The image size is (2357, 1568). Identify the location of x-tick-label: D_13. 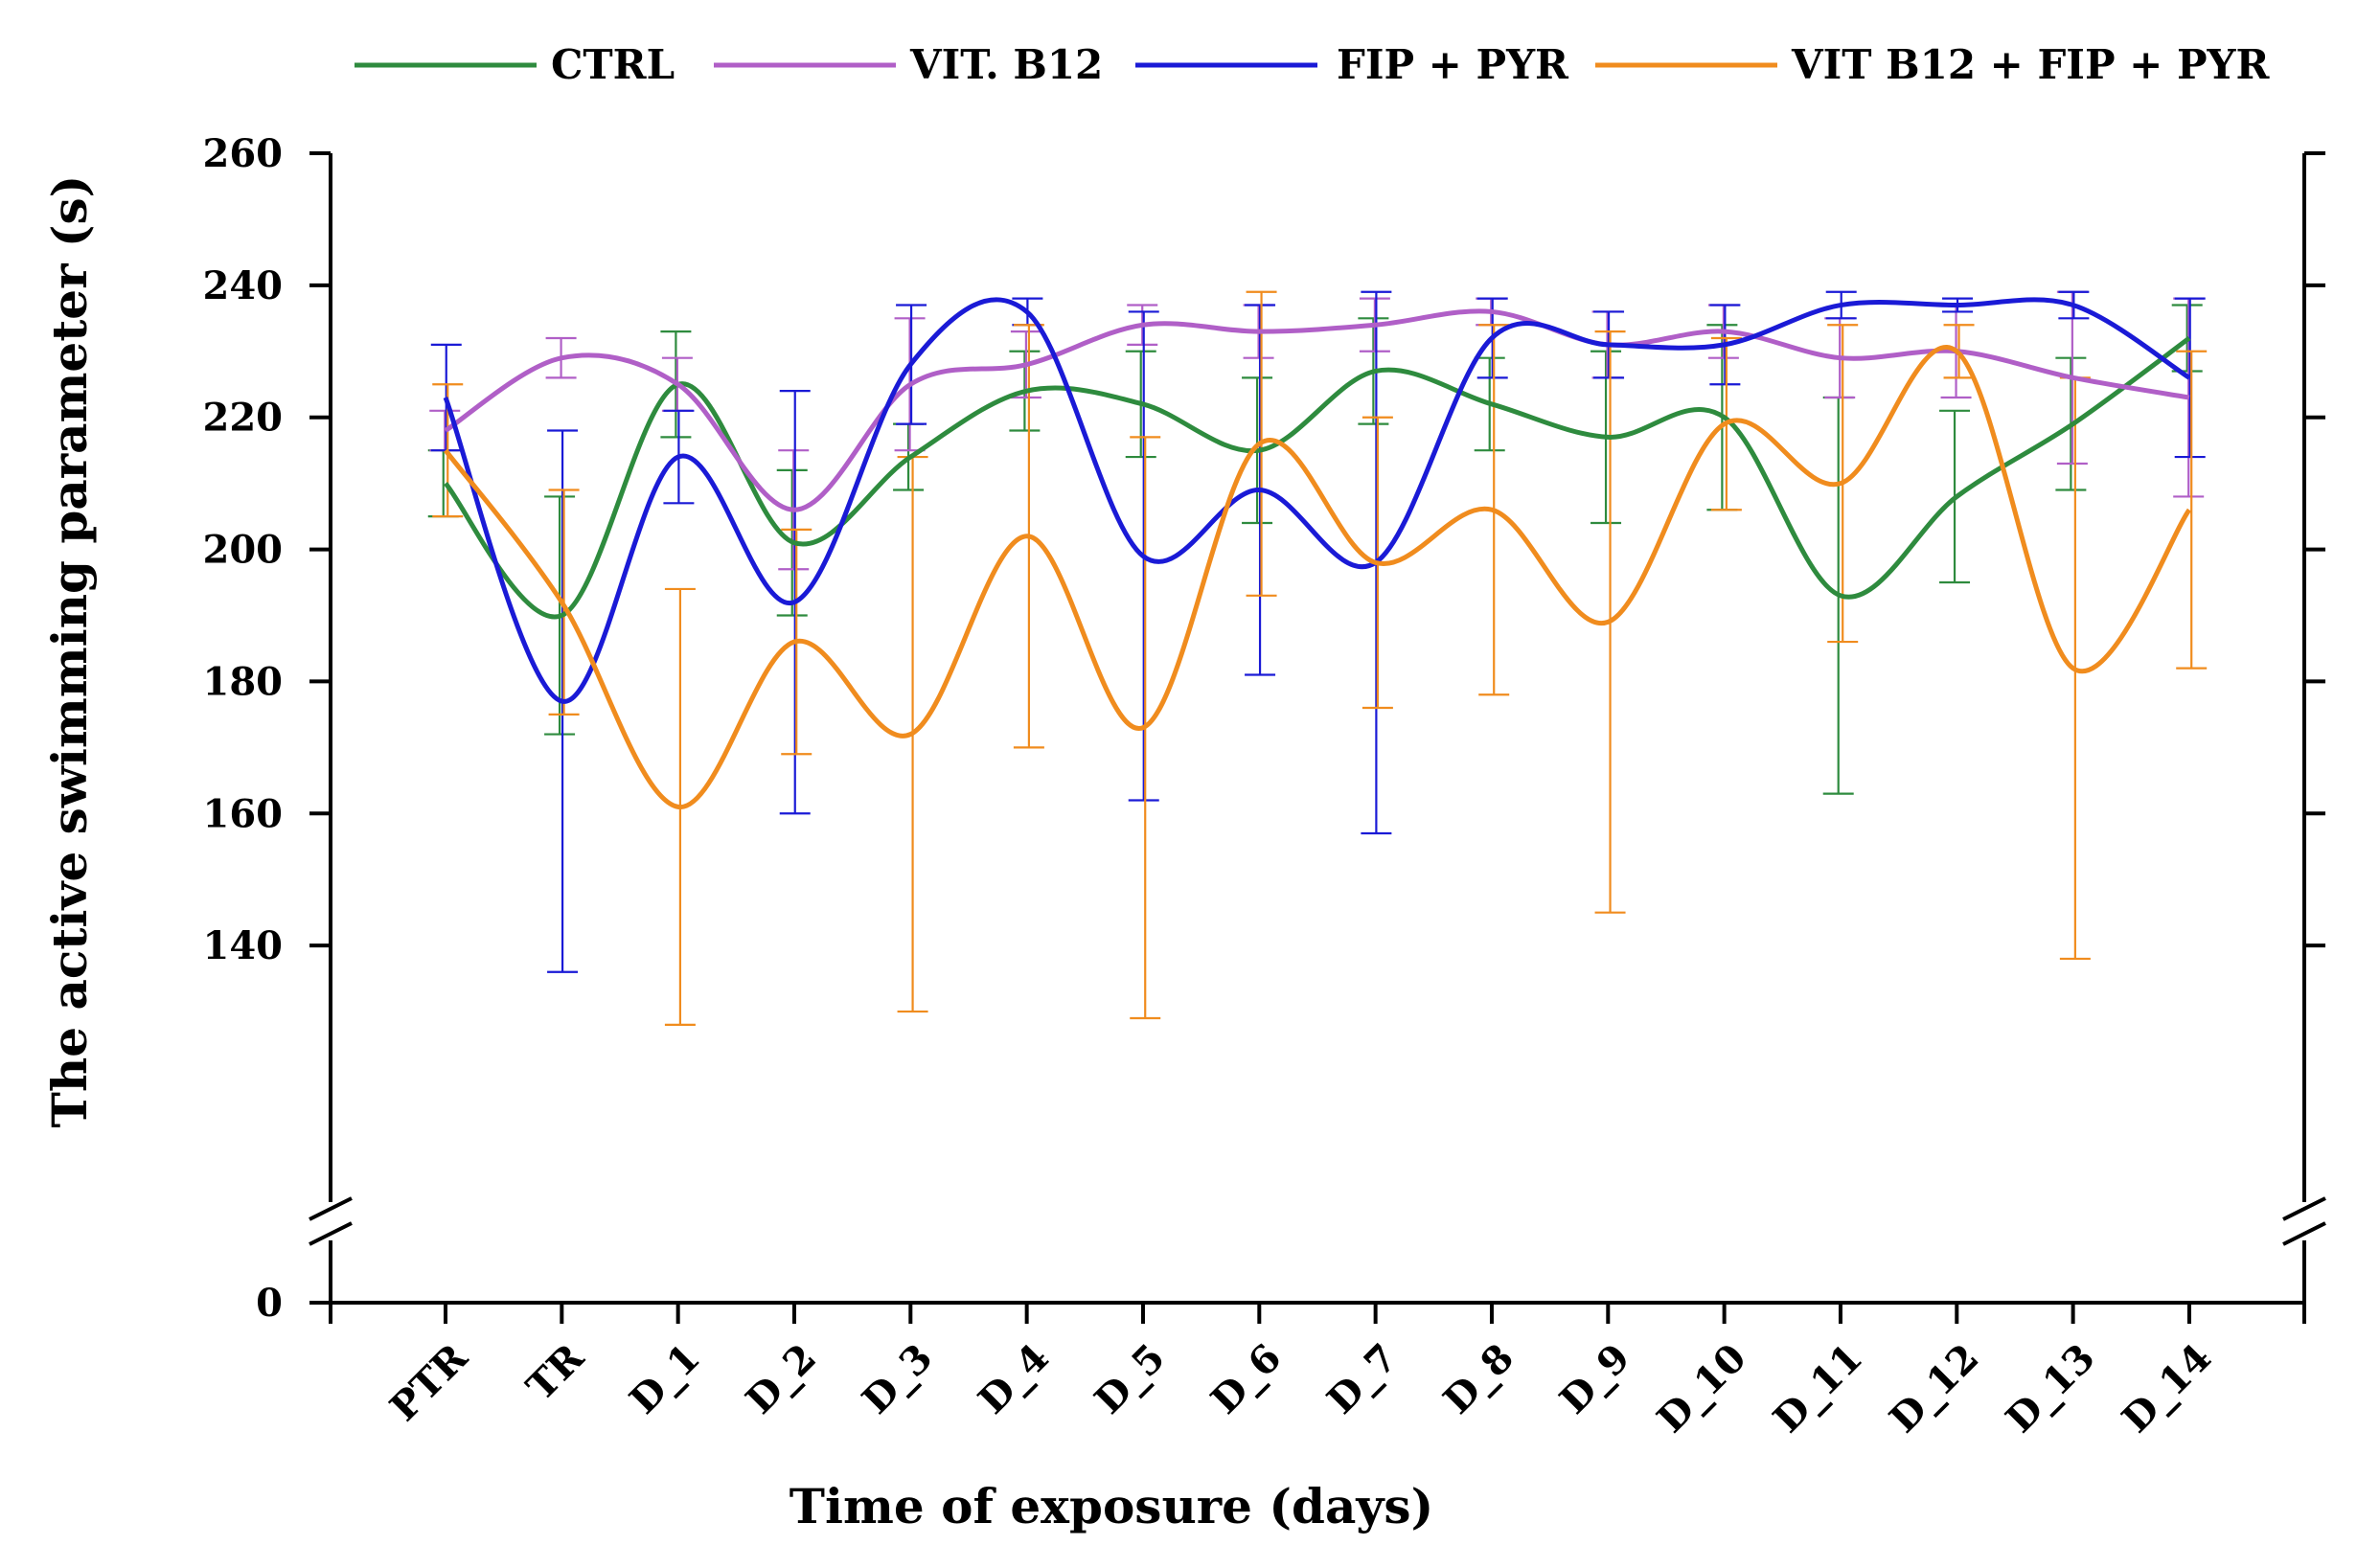
(2050, 1388).